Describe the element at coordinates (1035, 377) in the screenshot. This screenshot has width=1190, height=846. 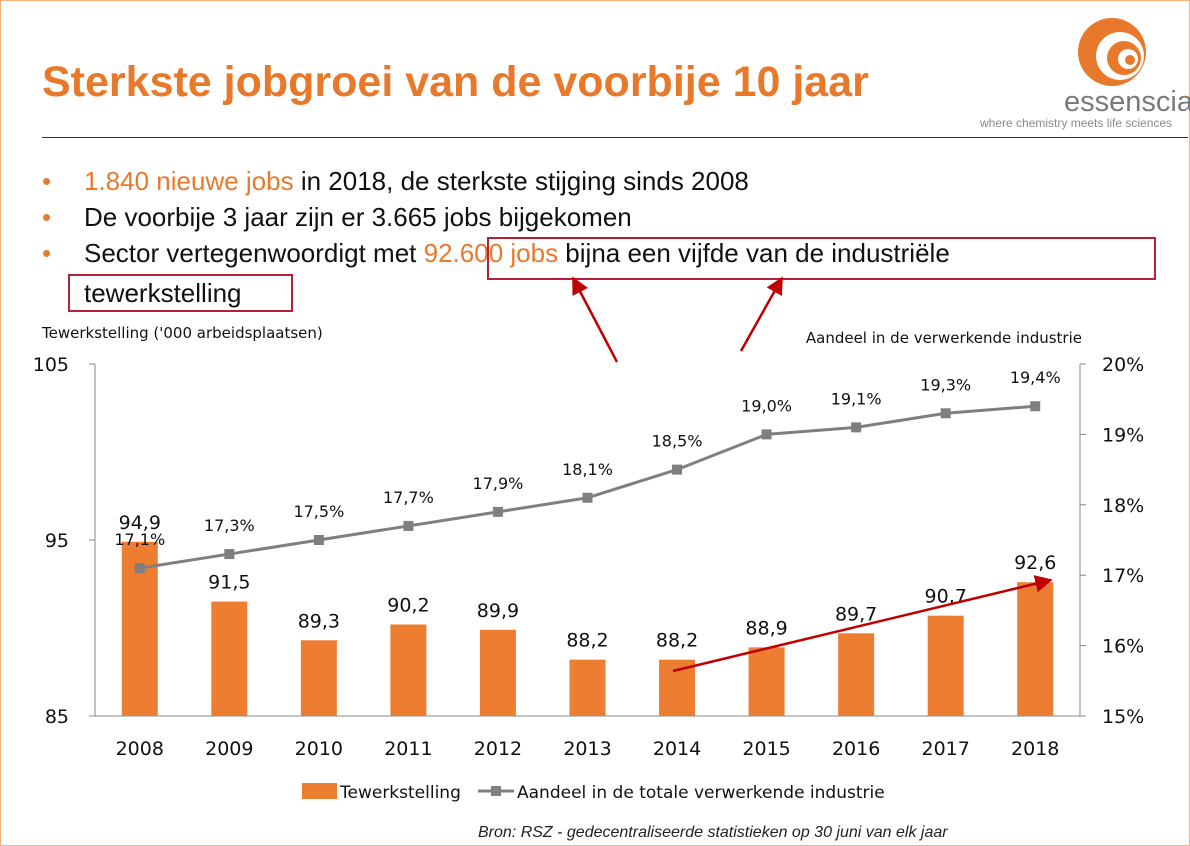
I see `line-data-label: 19,4%` at that location.